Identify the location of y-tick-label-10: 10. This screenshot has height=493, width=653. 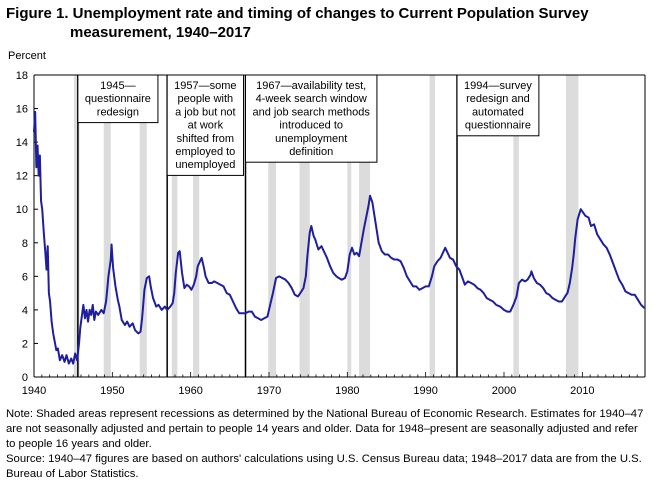
(22, 210).